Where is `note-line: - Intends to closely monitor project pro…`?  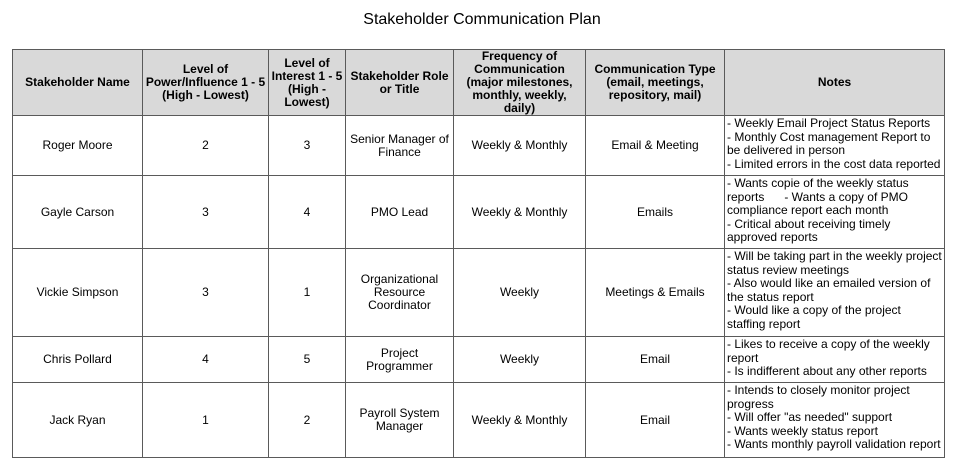 note-line: - Intends to closely monitor project pro… is located at coordinates (818, 397).